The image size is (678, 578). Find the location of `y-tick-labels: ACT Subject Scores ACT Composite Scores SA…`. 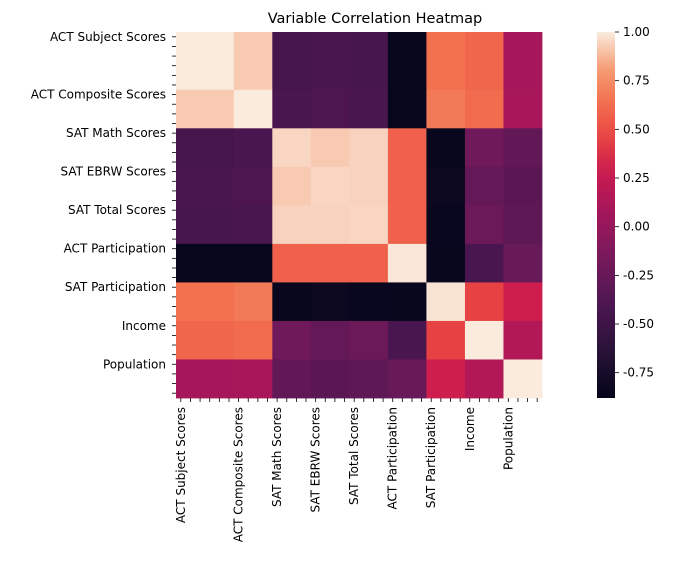

y-tick-labels: ACT Subject Scores ACT Composite Scores SA… is located at coordinates (98, 200).